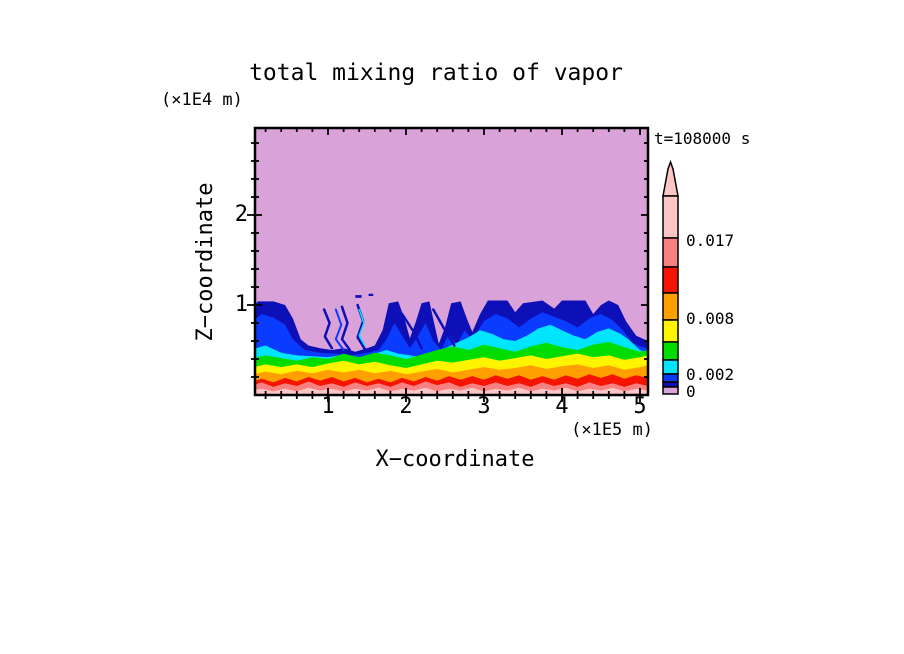 Image resolution: width=904 pixels, height=654 pixels. What do you see at coordinates (670, 351) in the screenshot?
I see `colorbar-segment-green` at bounding box center [670, 351].